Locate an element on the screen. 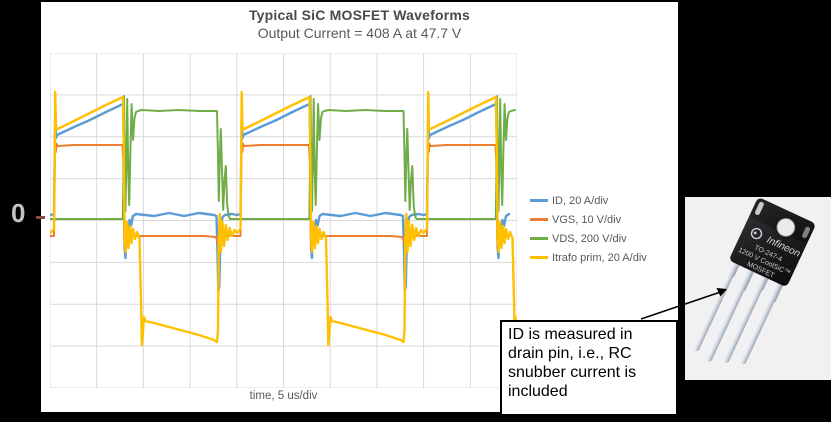  legend-swatch-itrafo_prim is located at coordinates (539, 257).